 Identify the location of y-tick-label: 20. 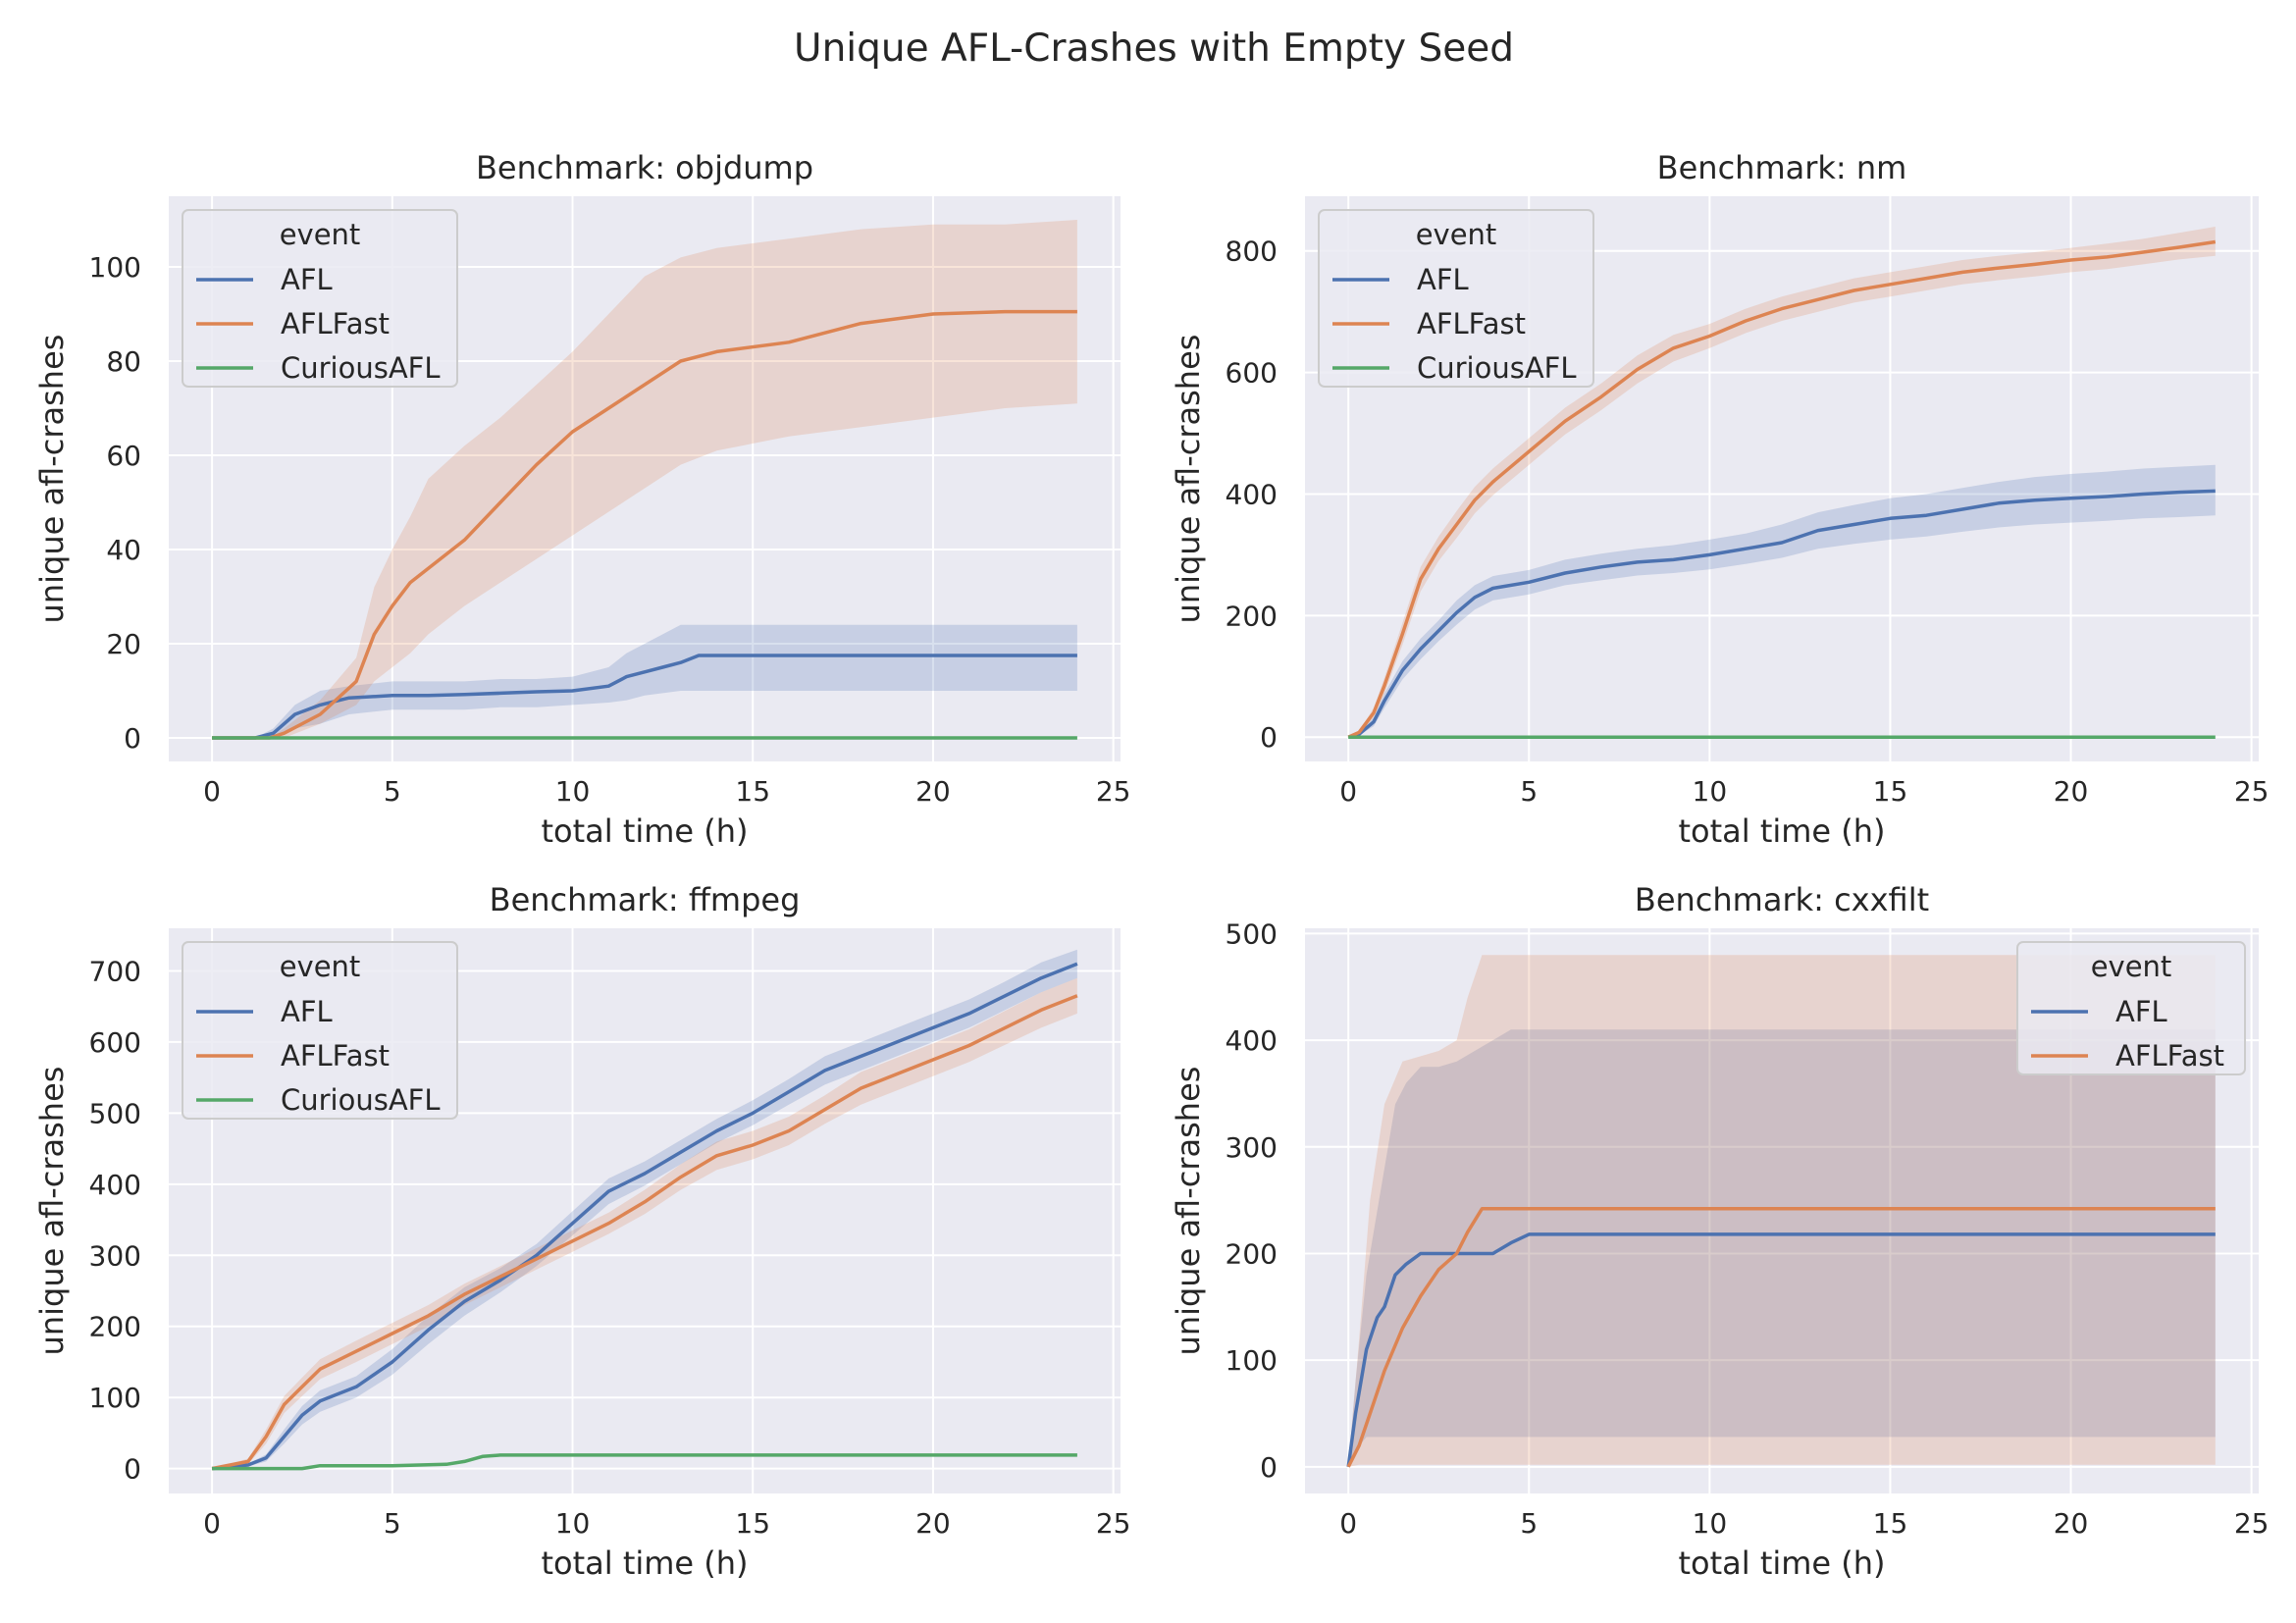
(123, 644).